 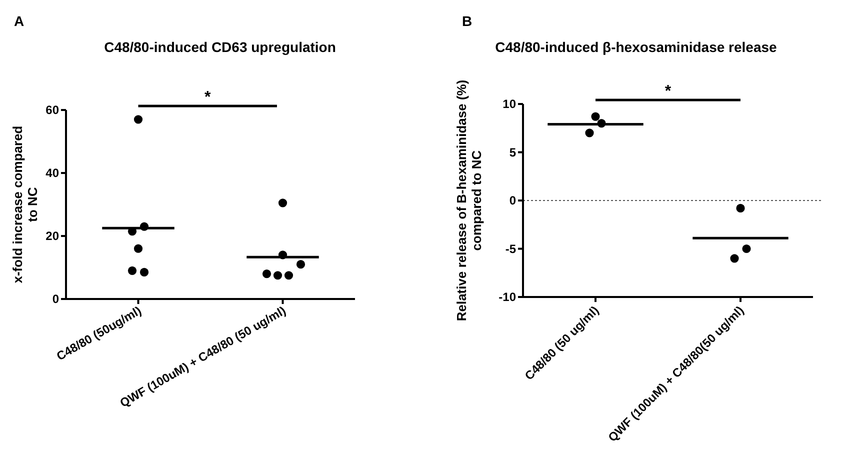 What do you see at coordinates (53, 173) in the screenshot?
I see `y-tick-label: 40` at bounding box center [53, 173].